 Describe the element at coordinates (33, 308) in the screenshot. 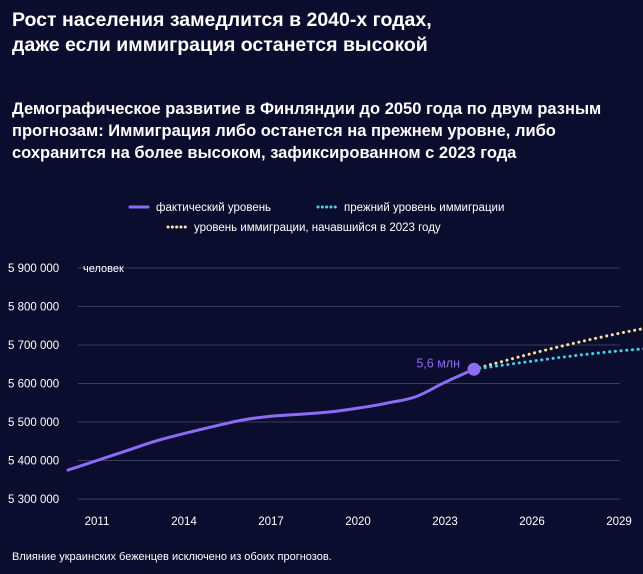

I see `y-tick-label: 5 800 000` at that location.